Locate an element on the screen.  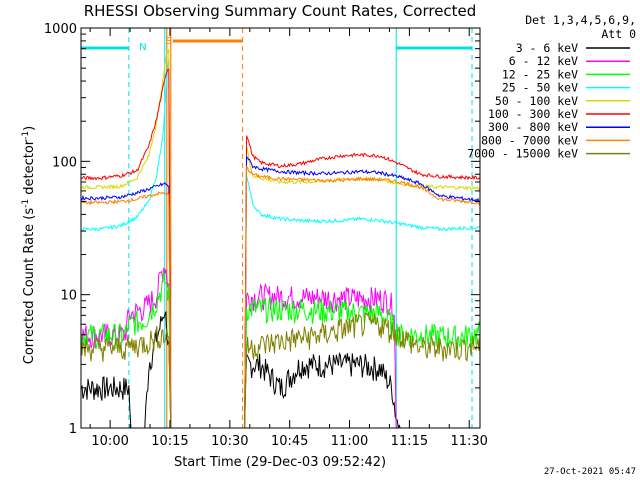
saa-label: S is located at coordinates (169, 41).